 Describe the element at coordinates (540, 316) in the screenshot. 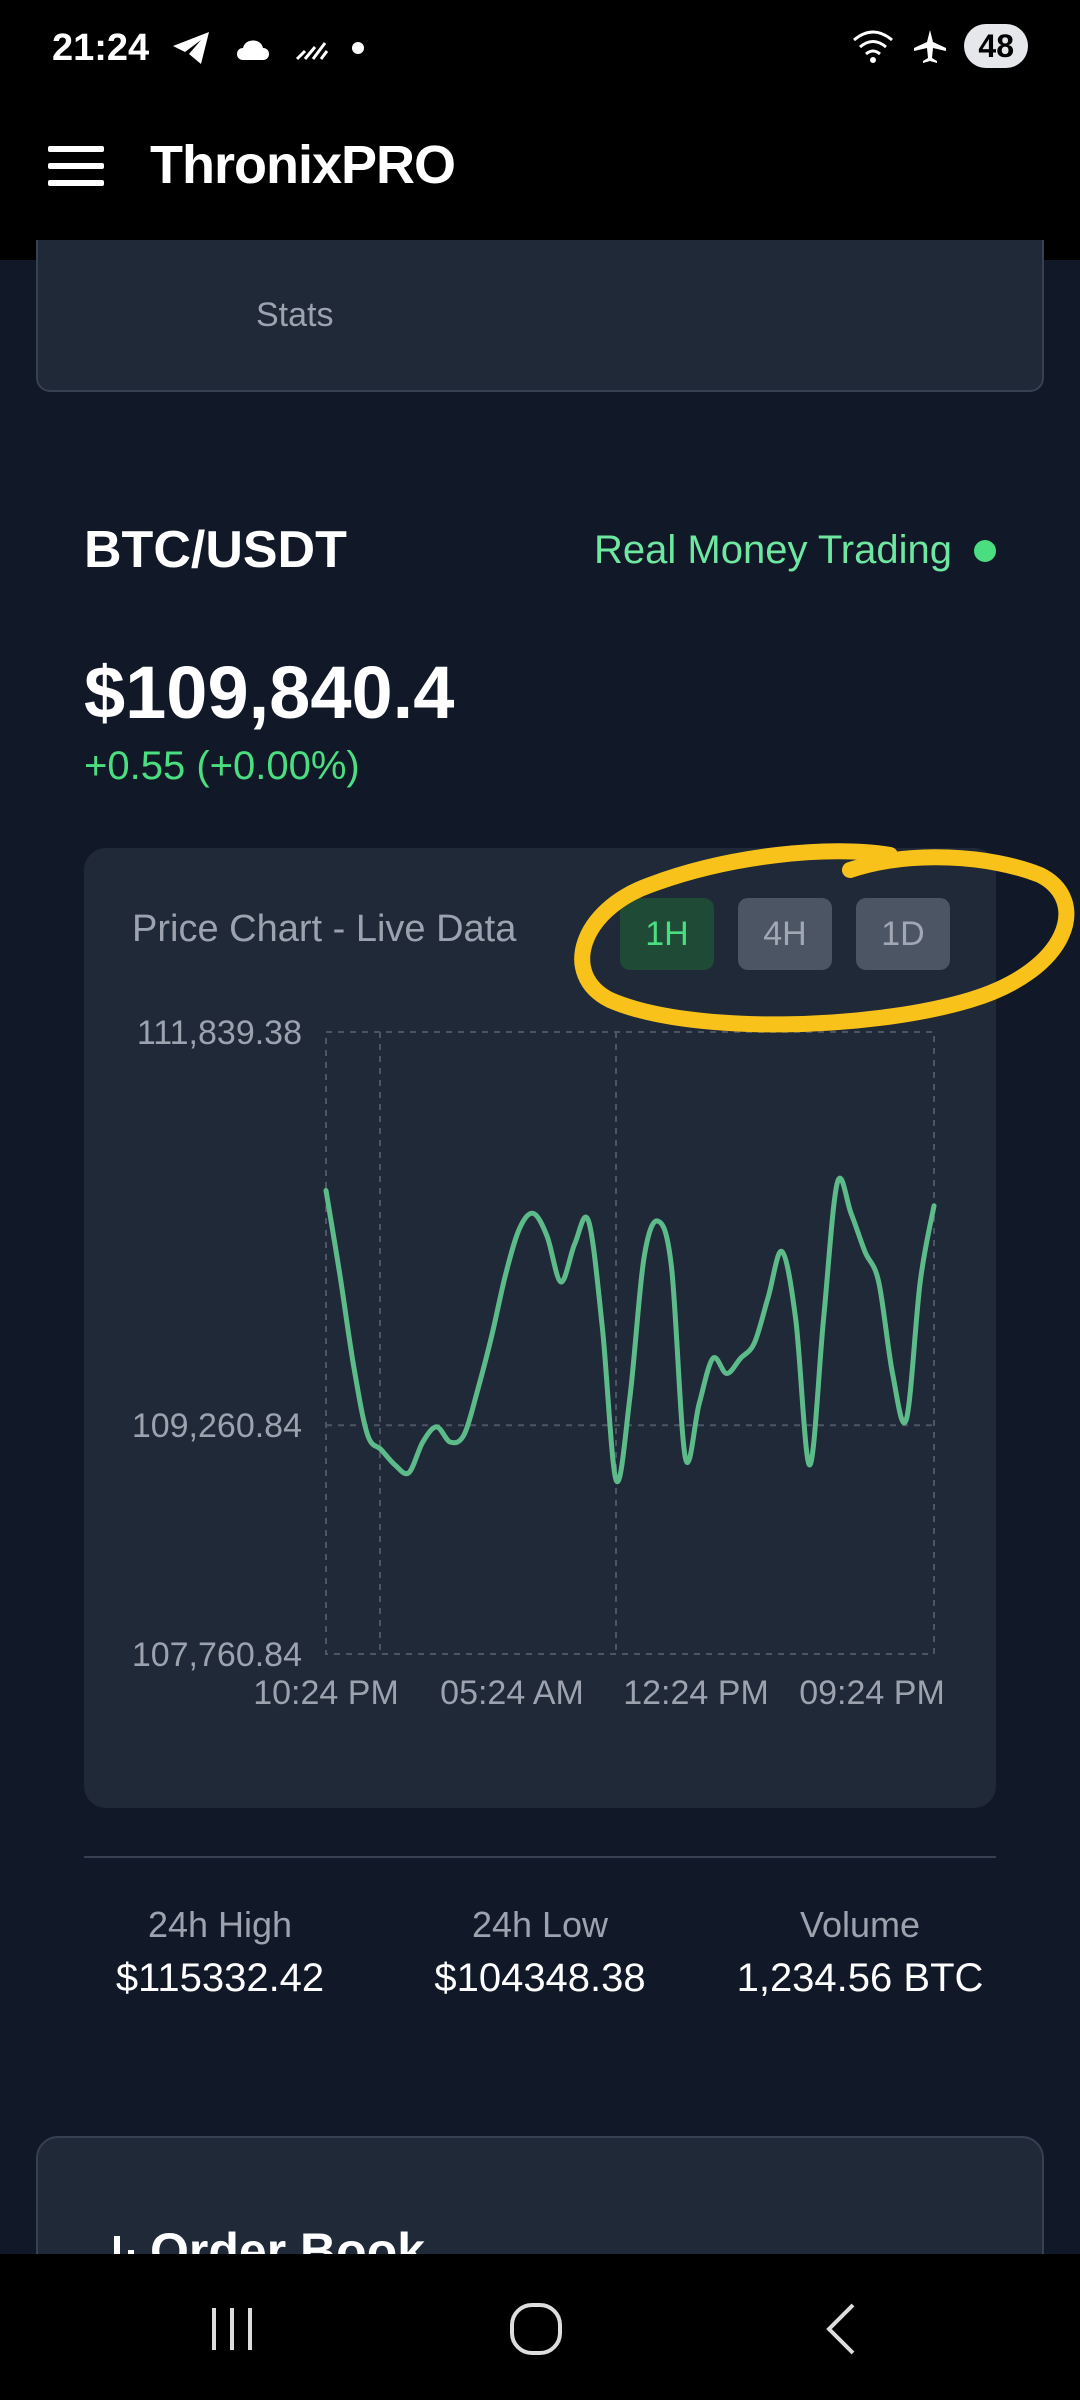

I see `stats-card: Stats` at that location.